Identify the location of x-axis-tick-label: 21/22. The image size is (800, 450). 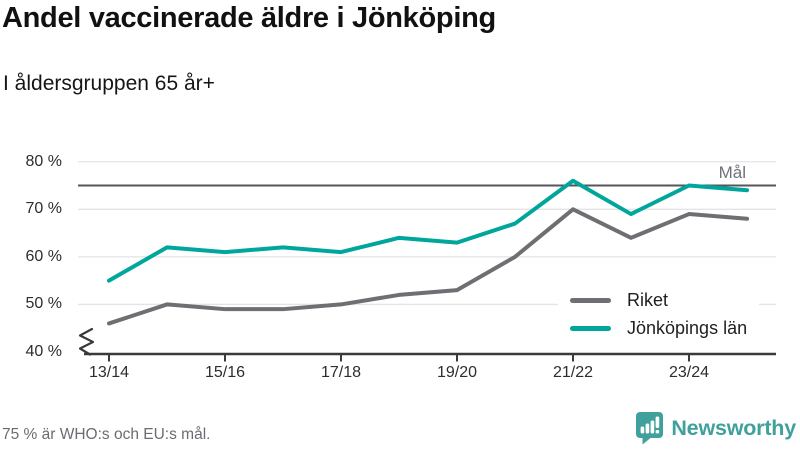
(573, 372).